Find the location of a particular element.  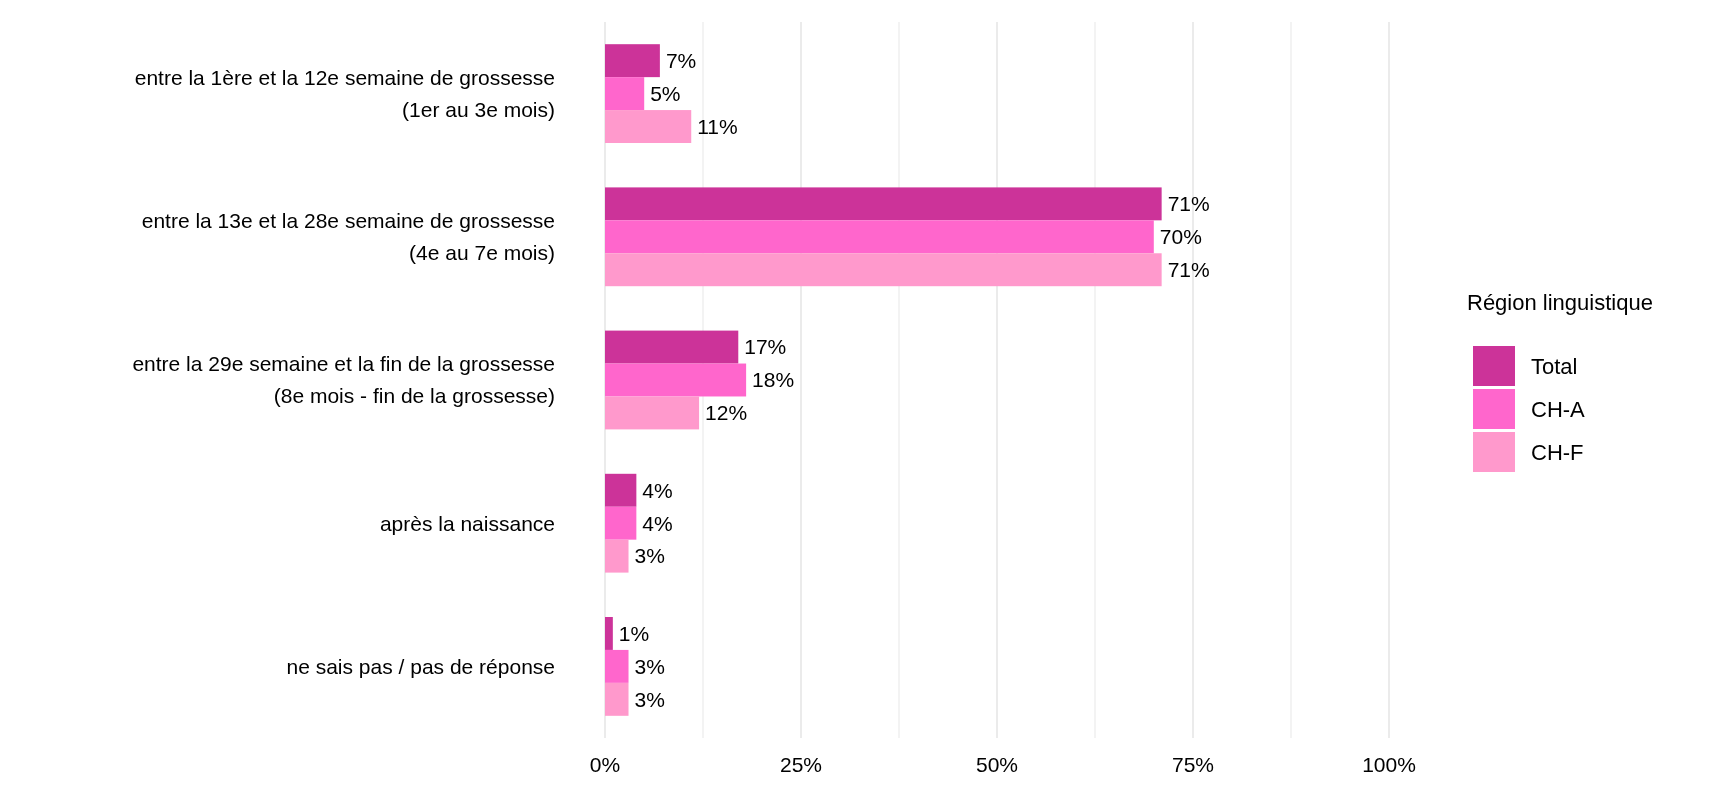

data-label: 12% is located at coordinates (726, 413).